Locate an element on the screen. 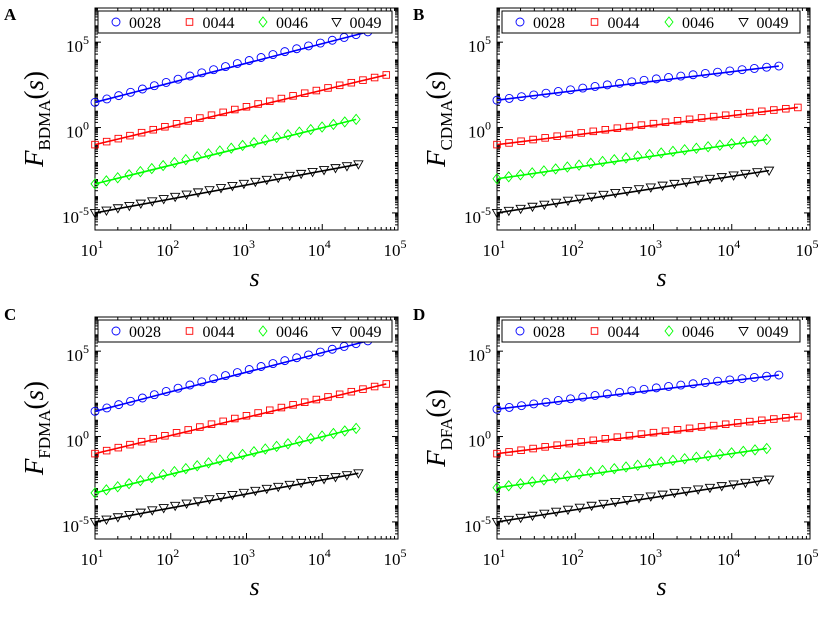 This screenshot has width=830, height=617. legend-marker is located at coordinates (263, 331).